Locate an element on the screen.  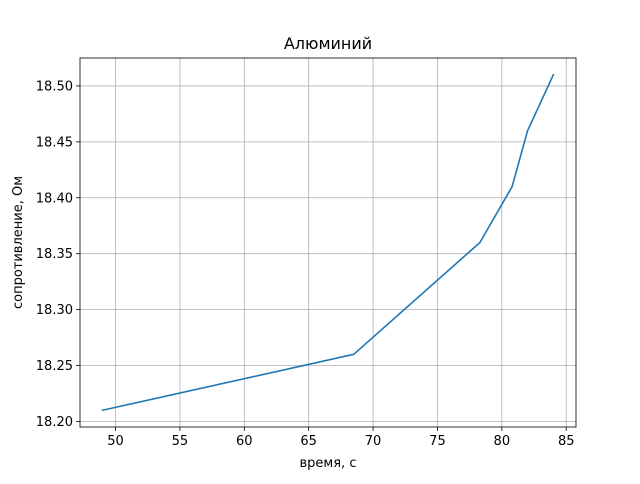
x-tick-label-0: 50 is located at coordinates (115, 441).